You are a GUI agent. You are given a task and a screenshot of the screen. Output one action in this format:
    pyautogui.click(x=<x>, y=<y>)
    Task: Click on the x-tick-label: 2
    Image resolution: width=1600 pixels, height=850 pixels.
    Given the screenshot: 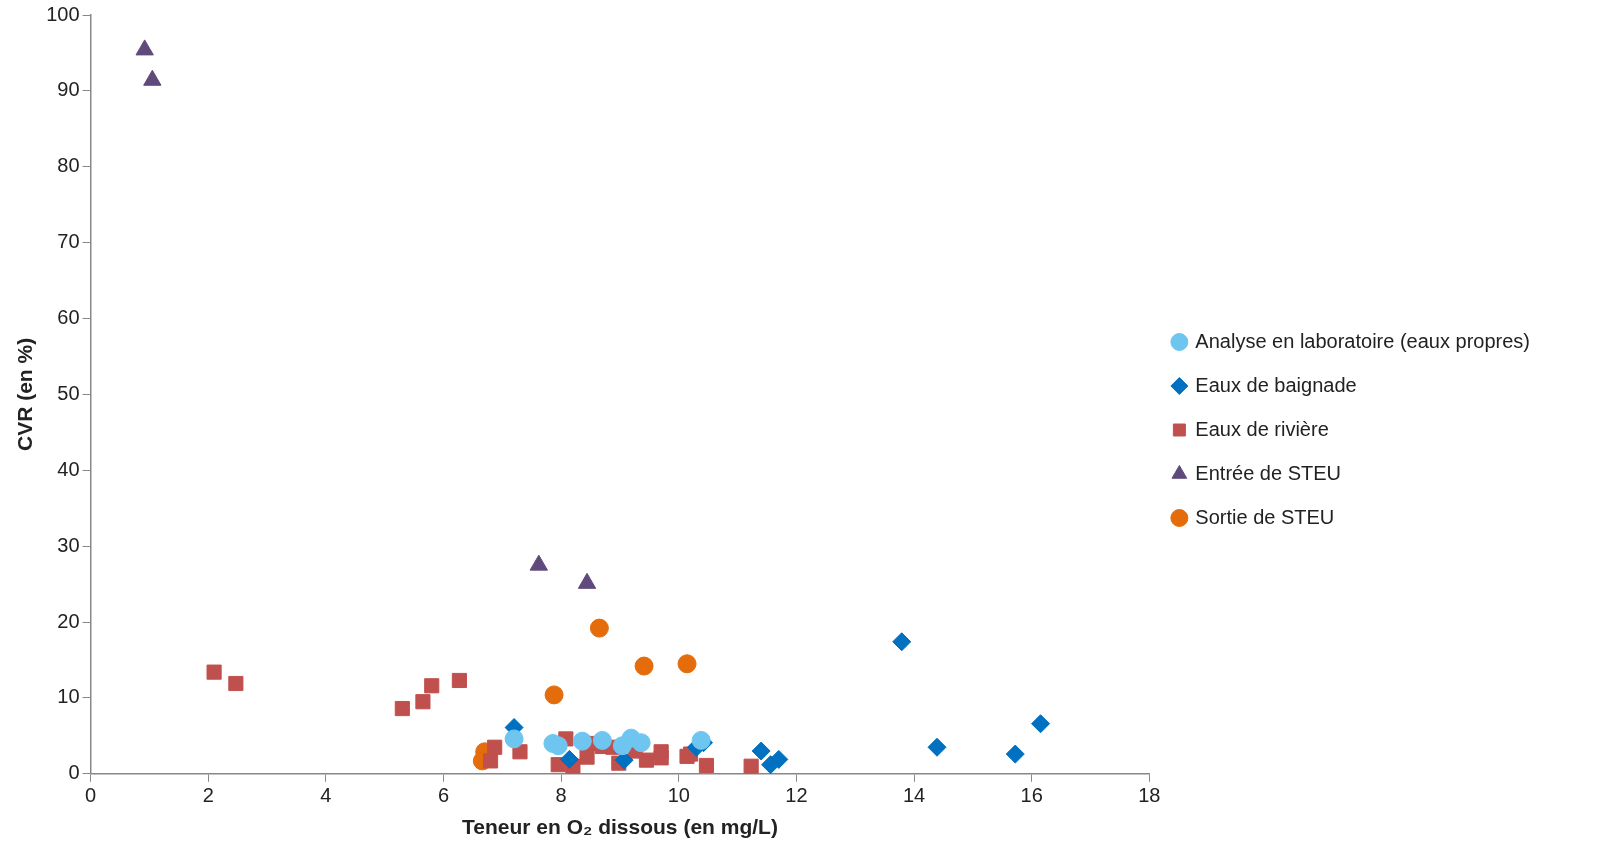 What is the action you would take?
    pyautogui.click(x=208, y=795)
    